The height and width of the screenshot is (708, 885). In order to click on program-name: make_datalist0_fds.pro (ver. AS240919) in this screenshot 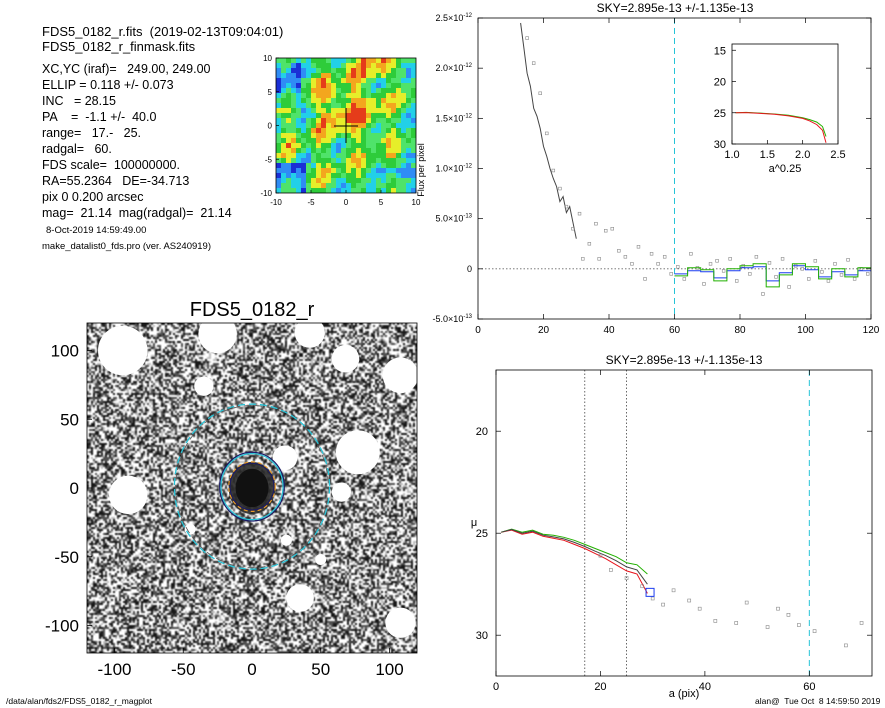, I will do `click(126, 246)`.